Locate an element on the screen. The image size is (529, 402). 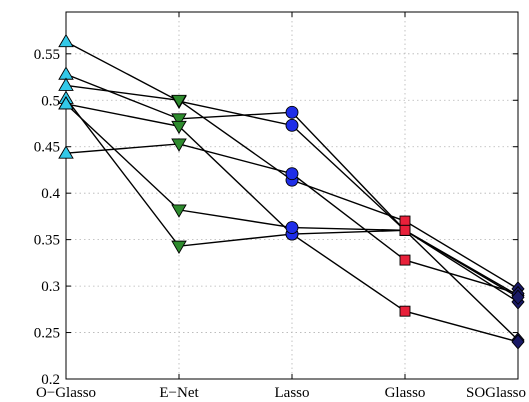
square-marker-s6-c4 is located at coordinates (405, 260).